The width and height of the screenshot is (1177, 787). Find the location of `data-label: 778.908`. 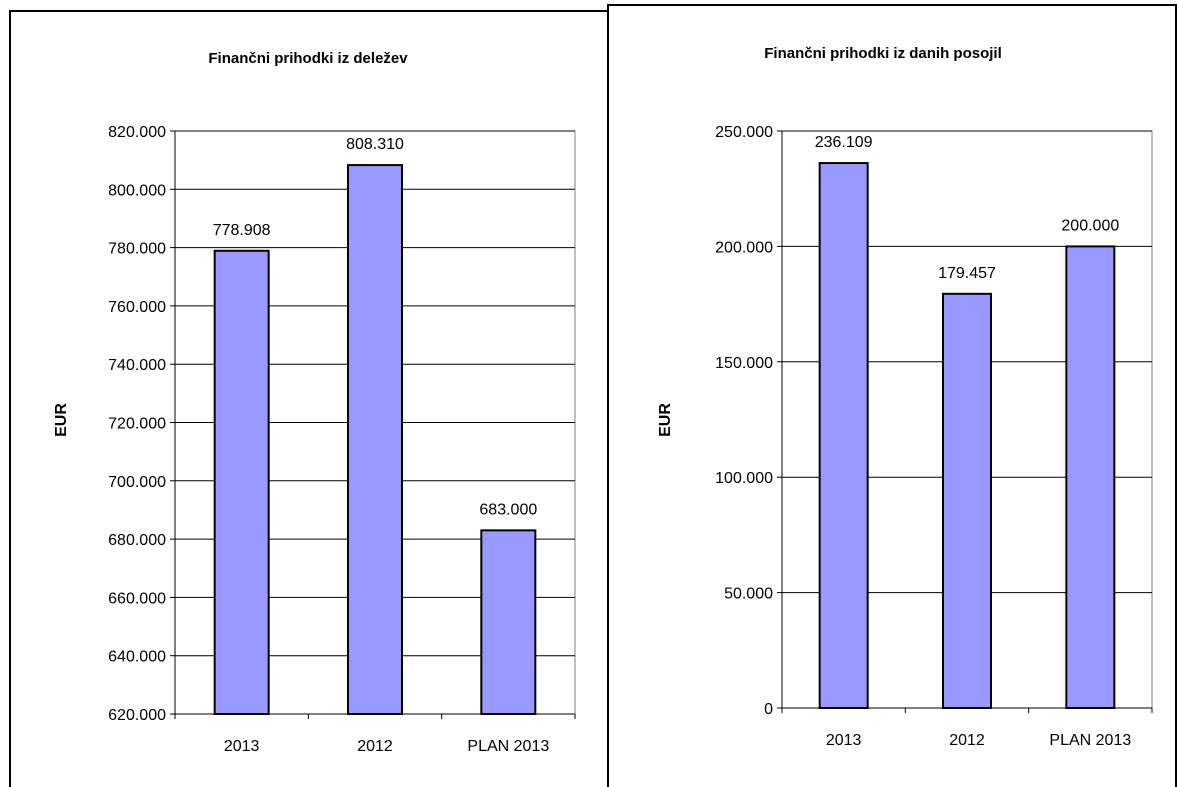

data-label: 778.908 is located at coordinates (242, 230).